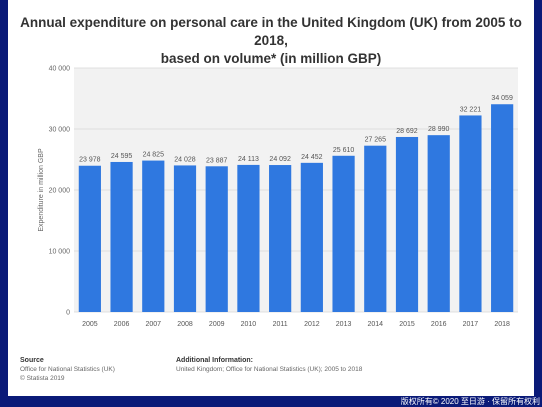 The height and width of the screenshot is (407, 542). What do you see at coordinates (185, 159) in the screenshot?
I see `bar-value-label: 24 028` at bounding box center [185, 159].